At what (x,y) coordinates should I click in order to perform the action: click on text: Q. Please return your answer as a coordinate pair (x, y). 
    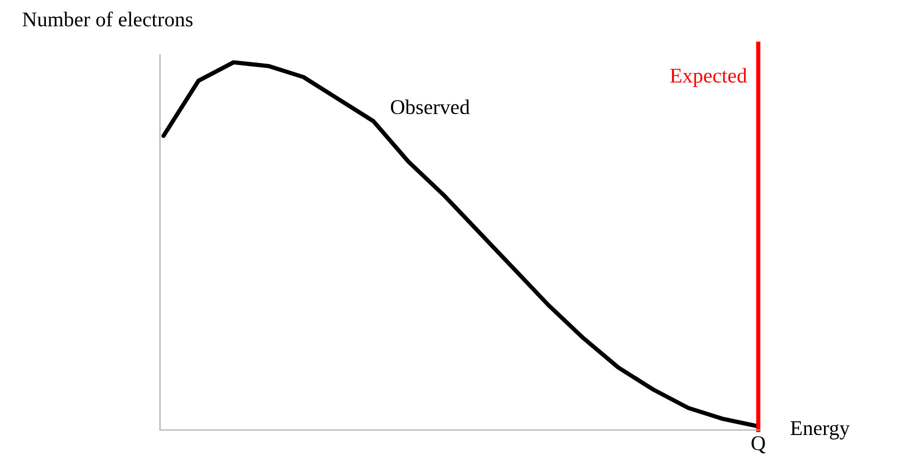
    Looking at the image, I should click on (759, 445).